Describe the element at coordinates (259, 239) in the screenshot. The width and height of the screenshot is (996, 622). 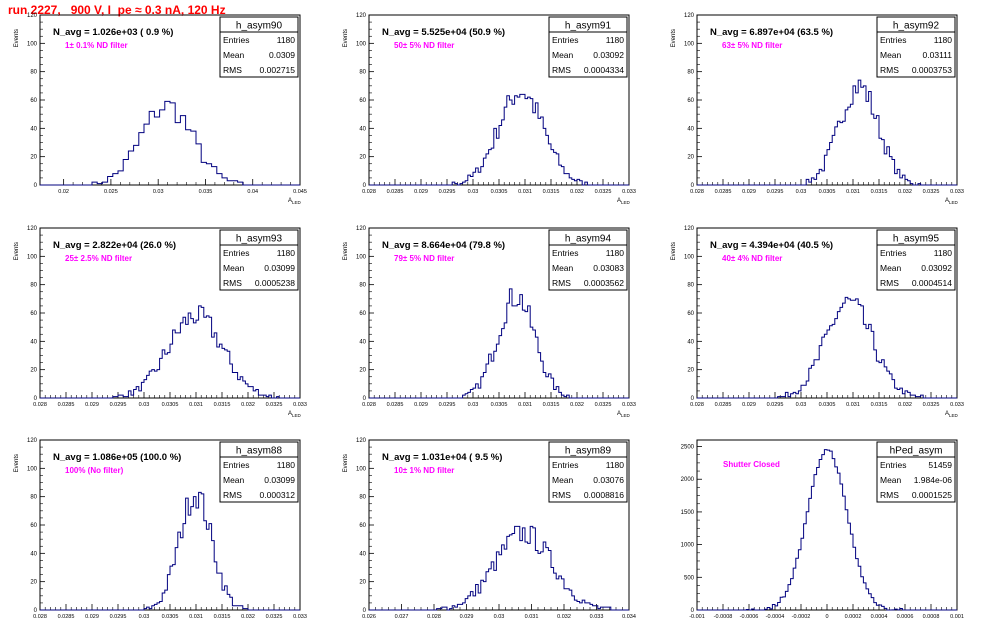
I see `stats-title: h_asym93` at that location.